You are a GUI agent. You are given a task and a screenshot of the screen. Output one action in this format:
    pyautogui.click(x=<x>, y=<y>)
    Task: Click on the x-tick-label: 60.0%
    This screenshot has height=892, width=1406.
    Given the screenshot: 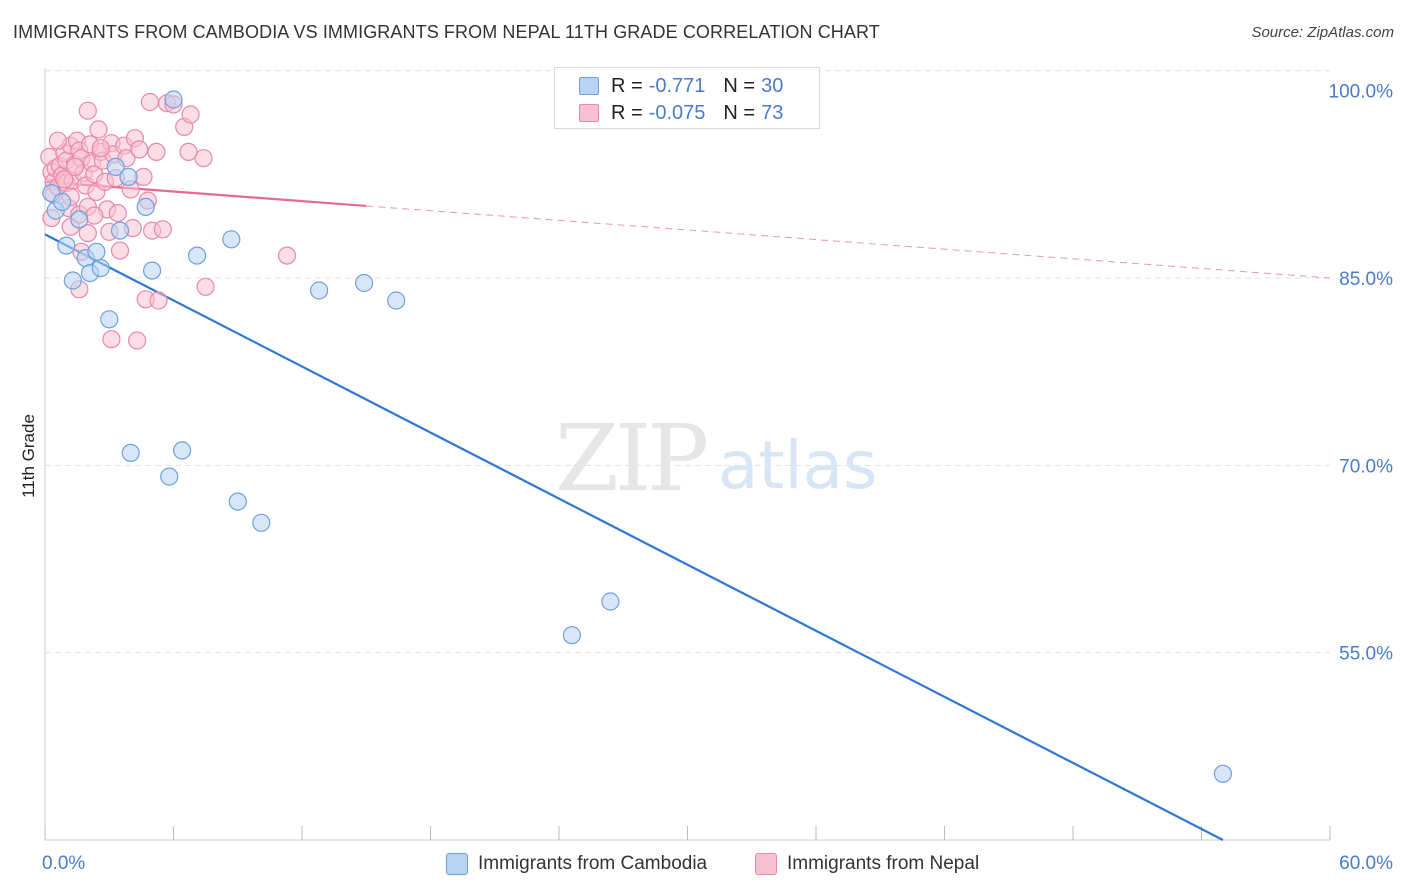 What is the action you would take?
    pyautogui.click(x=1366, y=863)
    